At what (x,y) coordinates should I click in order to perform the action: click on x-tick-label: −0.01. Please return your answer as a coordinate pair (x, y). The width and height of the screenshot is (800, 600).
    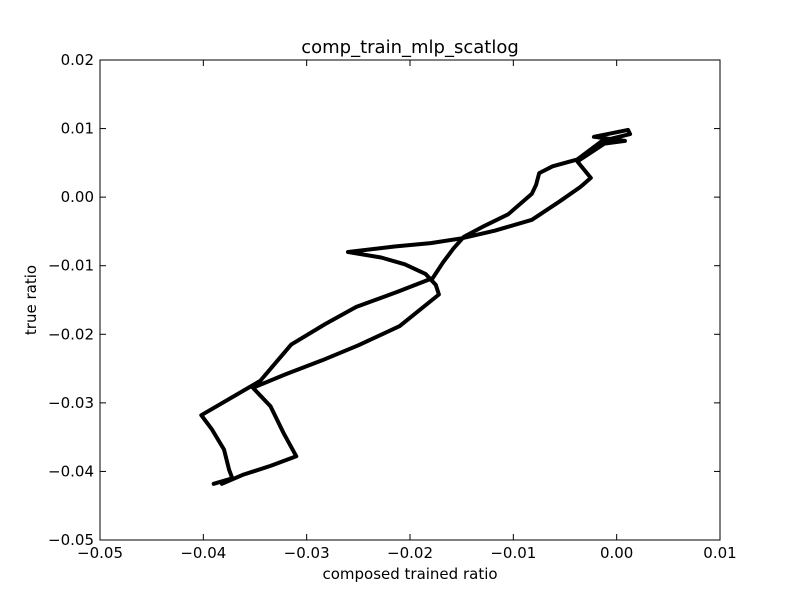
    Looking at the image, I should click on (513, 553).